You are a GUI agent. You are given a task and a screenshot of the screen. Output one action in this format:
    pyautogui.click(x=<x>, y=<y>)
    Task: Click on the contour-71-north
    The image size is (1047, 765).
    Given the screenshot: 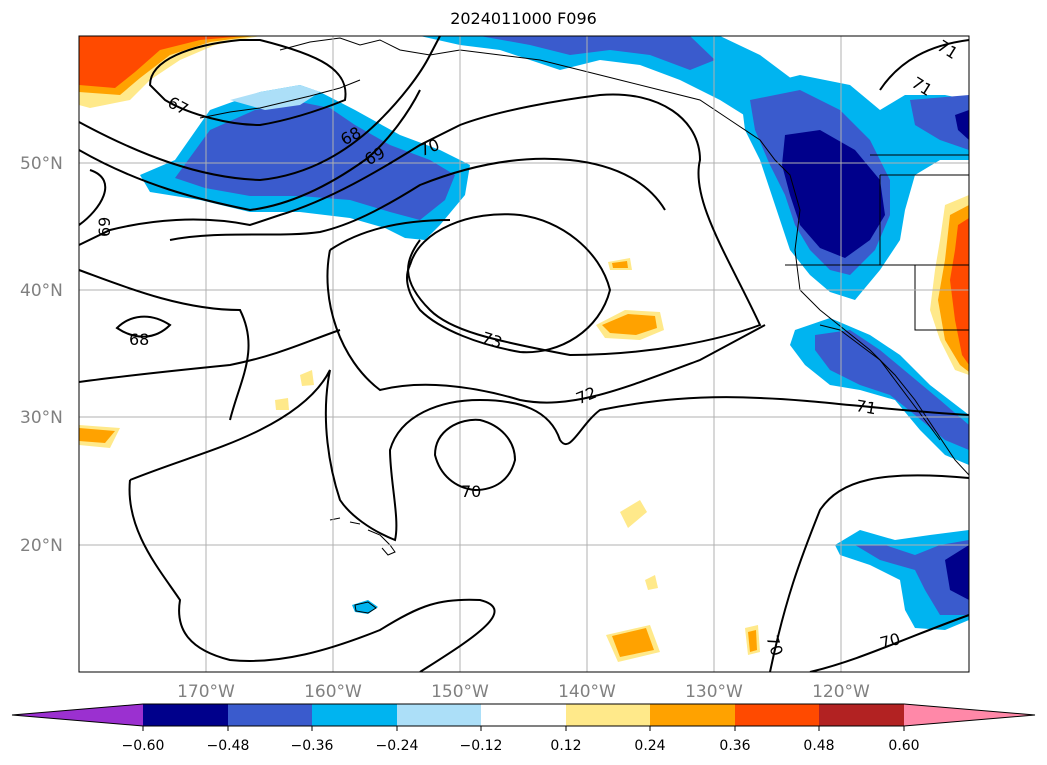 What is the action you would take?
    pyautogui.click(x=417, y=199)
    